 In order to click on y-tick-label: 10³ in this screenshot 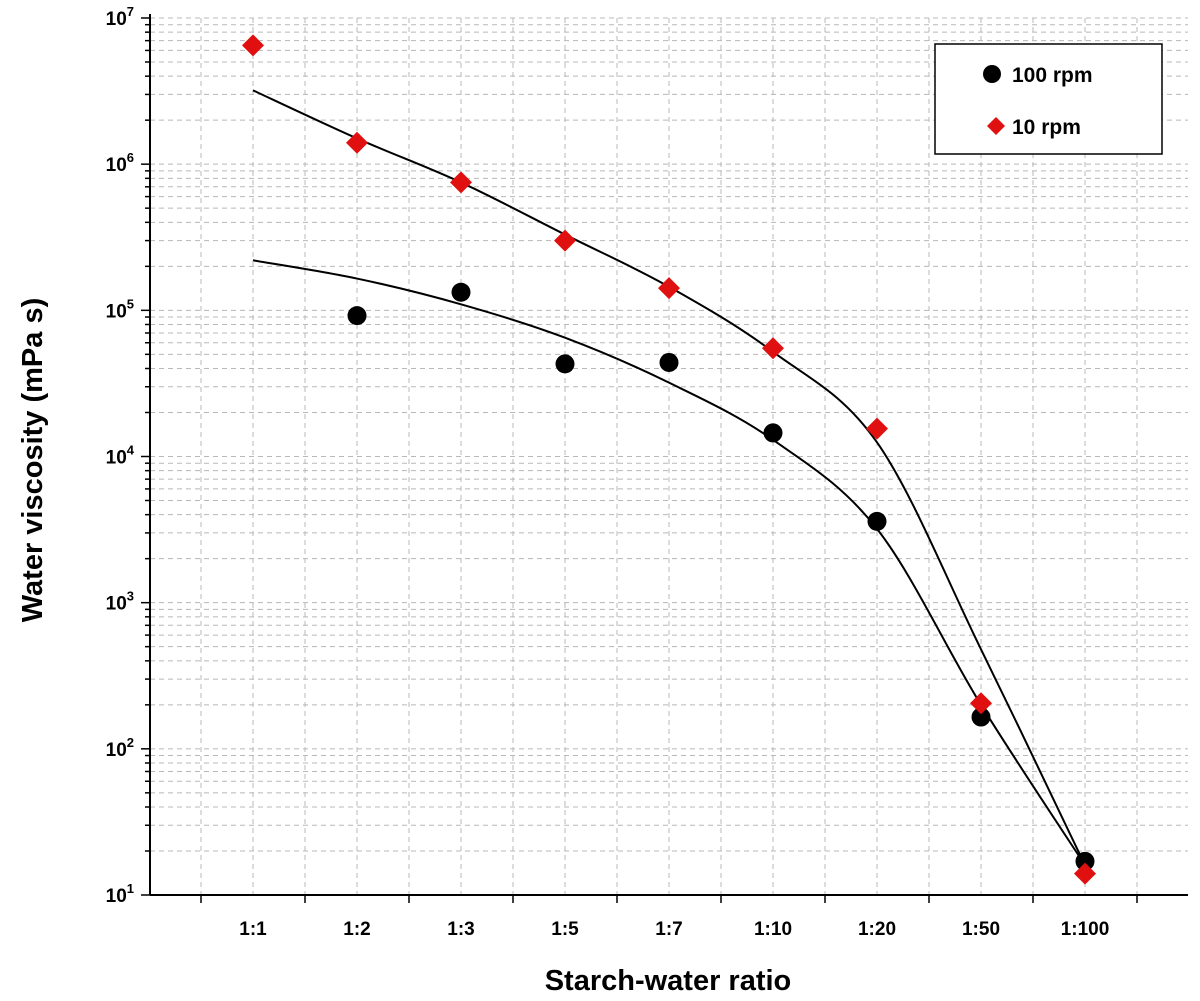, I will do `click(120, 602)`.